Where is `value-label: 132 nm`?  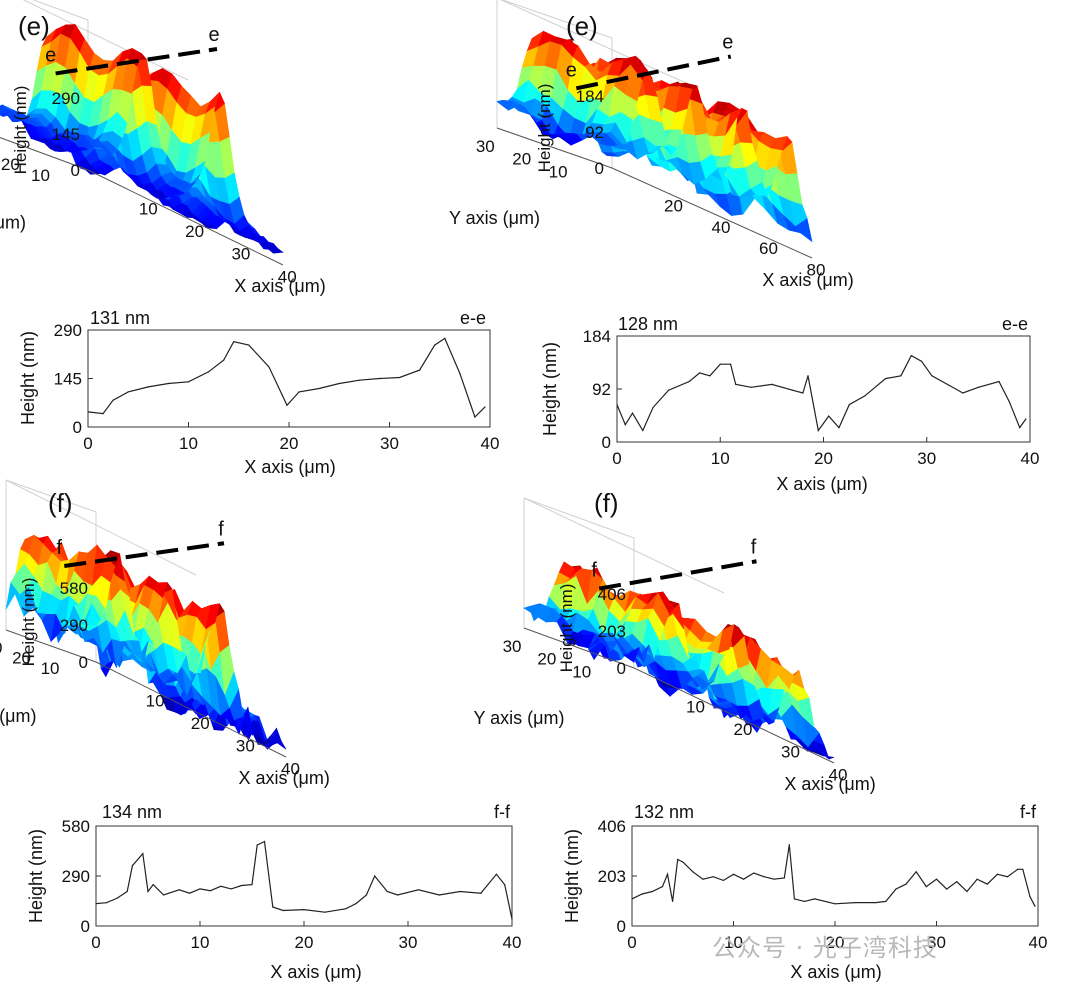 value-label: 132 nm is located at coordinates (664, 812).